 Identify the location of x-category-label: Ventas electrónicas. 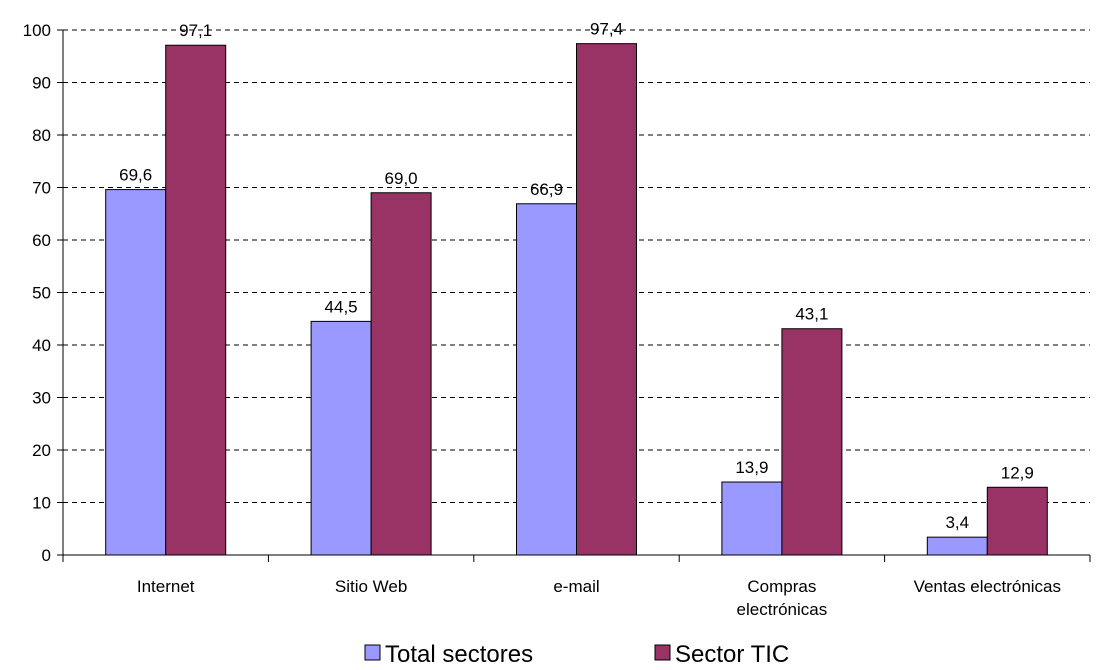
(987, 586).